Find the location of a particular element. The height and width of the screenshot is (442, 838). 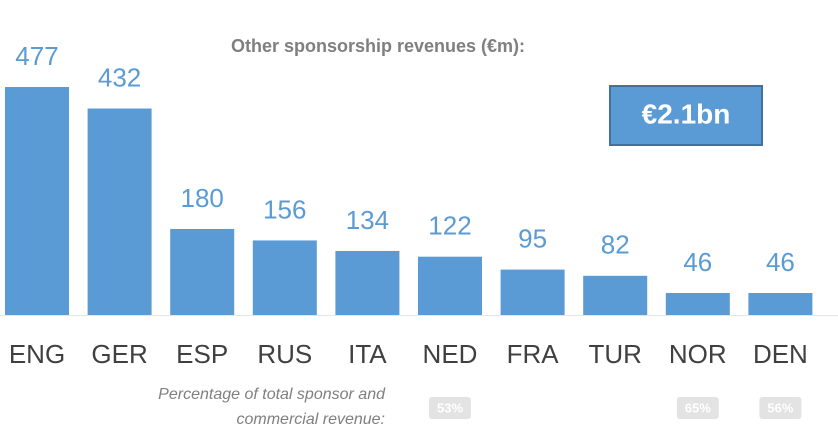

data-label: 82 is located at coordinates (615, 245).